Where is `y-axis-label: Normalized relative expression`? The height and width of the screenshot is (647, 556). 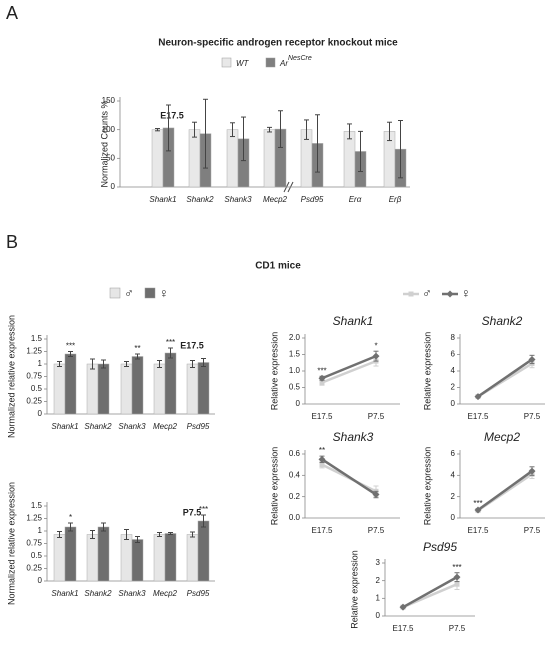 y-axis-label: Normalized relative expression is located at coordinates (11, 543).